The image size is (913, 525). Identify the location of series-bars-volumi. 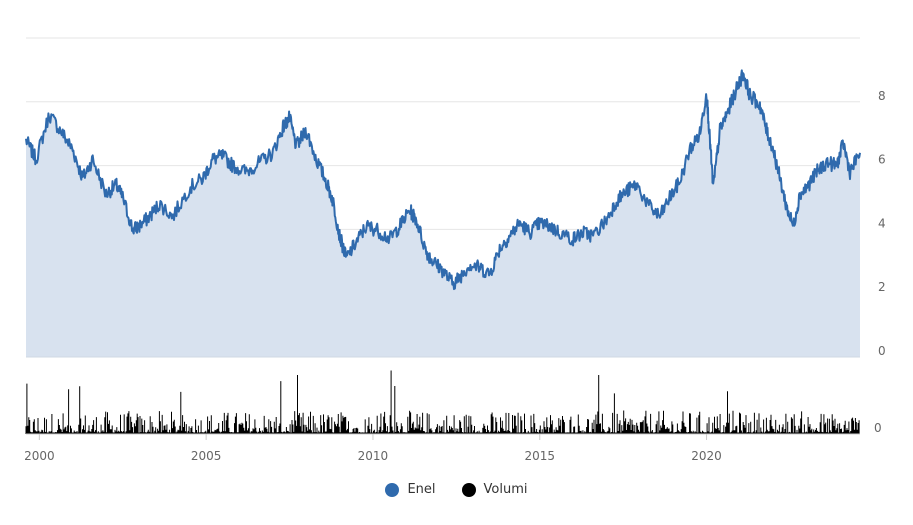
(442, 402).